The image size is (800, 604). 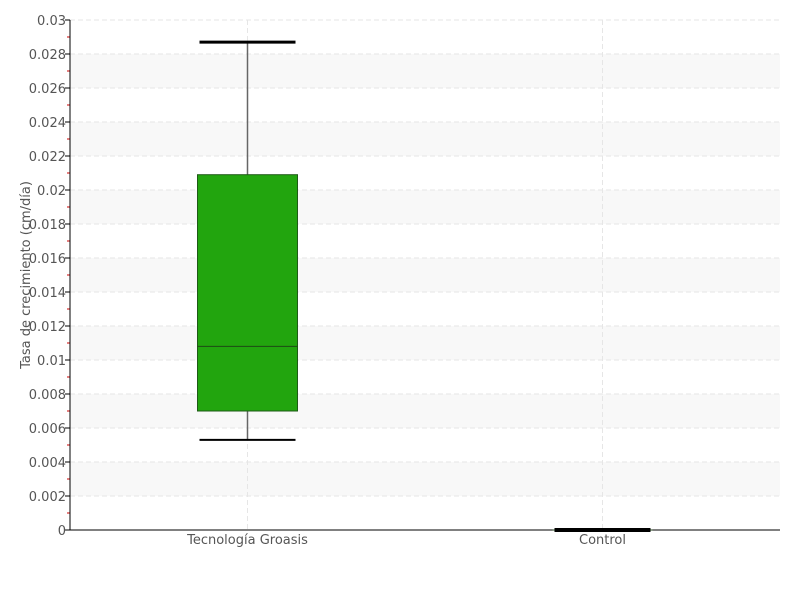 What do you see at coordinates (47, 463) in the screenshot?
I see `y-tick-label: 0.004` at bounding box center [47, 463].